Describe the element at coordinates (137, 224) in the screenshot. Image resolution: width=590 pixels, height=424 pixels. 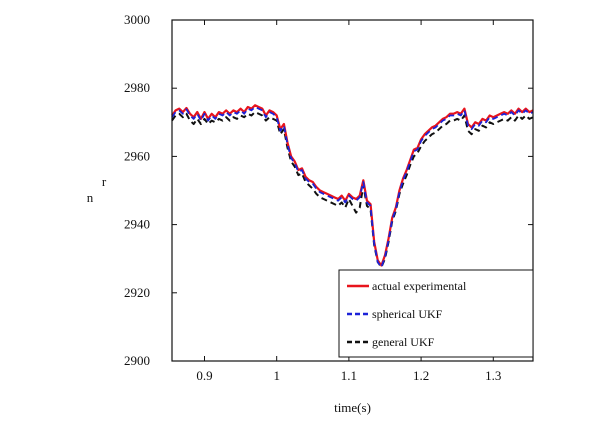
I see `y-tick-label: 2940` at that location.